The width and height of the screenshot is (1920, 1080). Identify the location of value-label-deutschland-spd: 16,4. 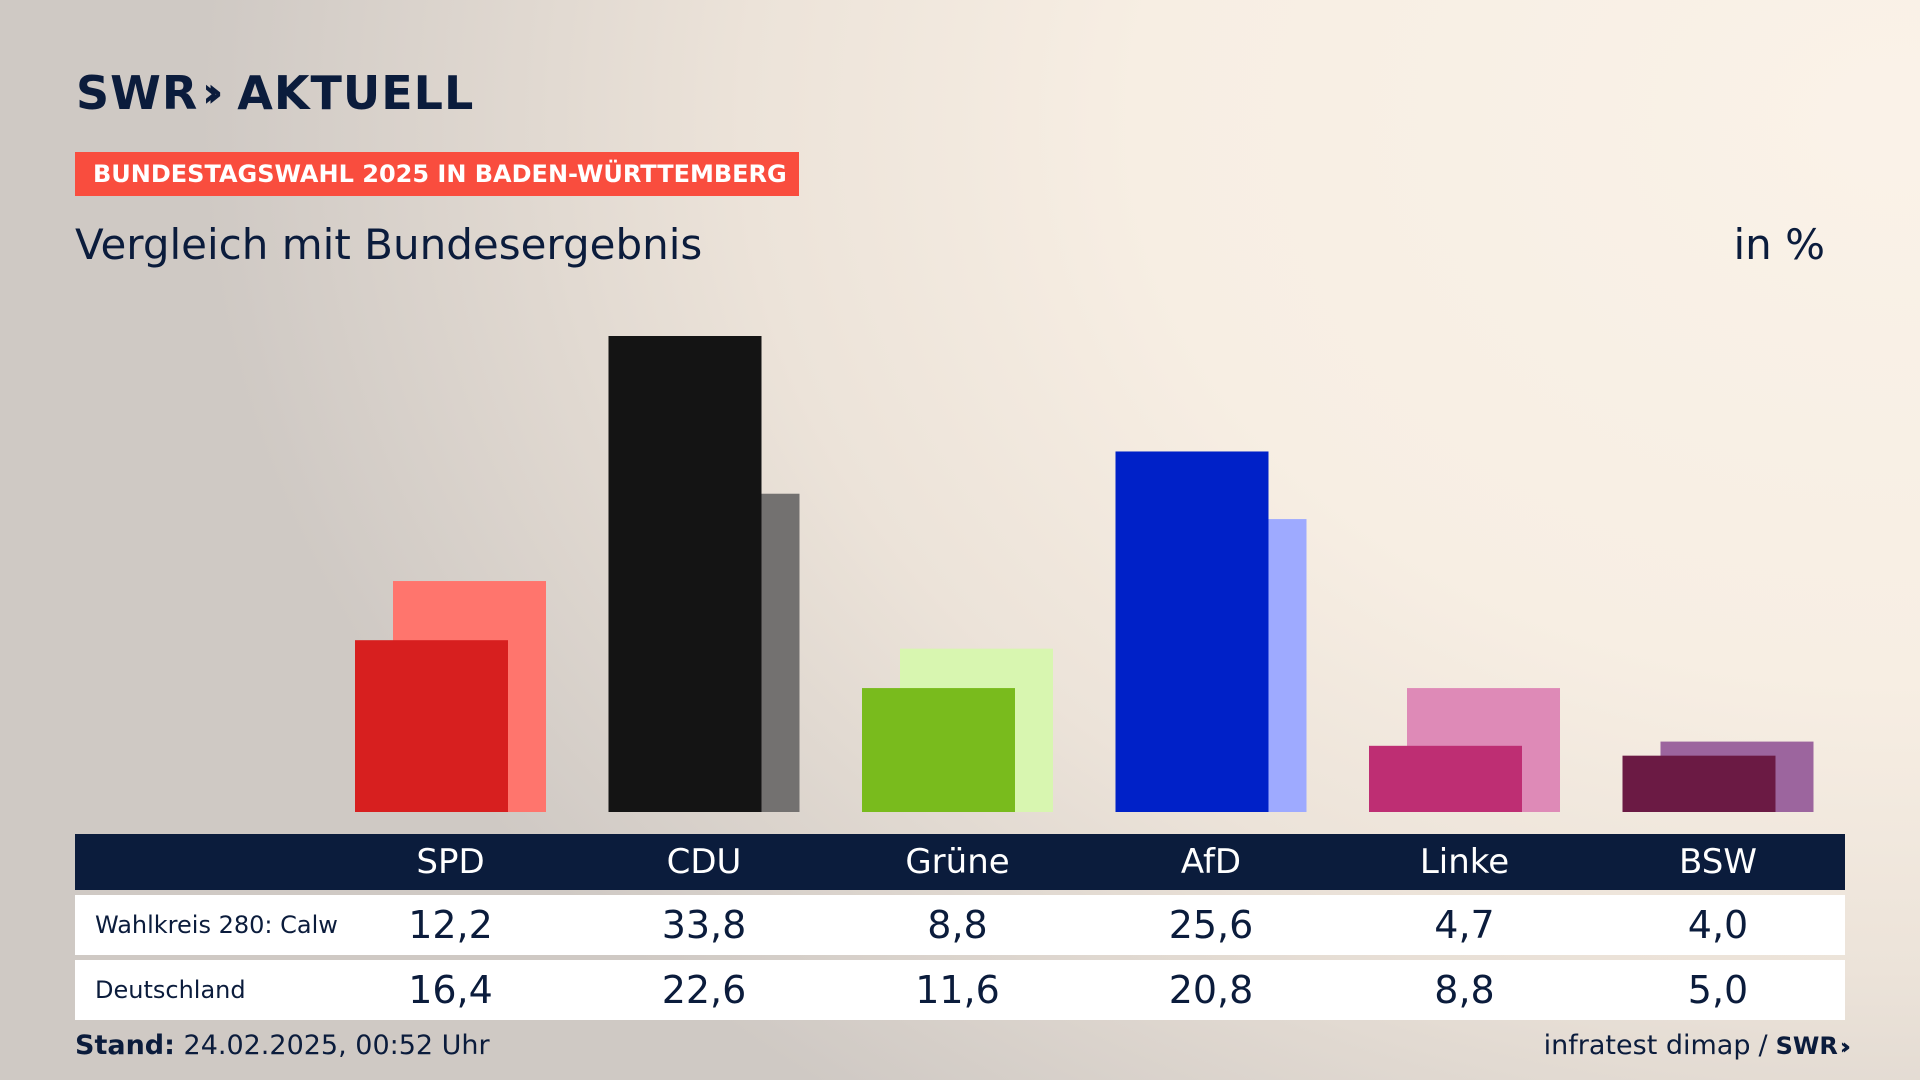
(450, 990).